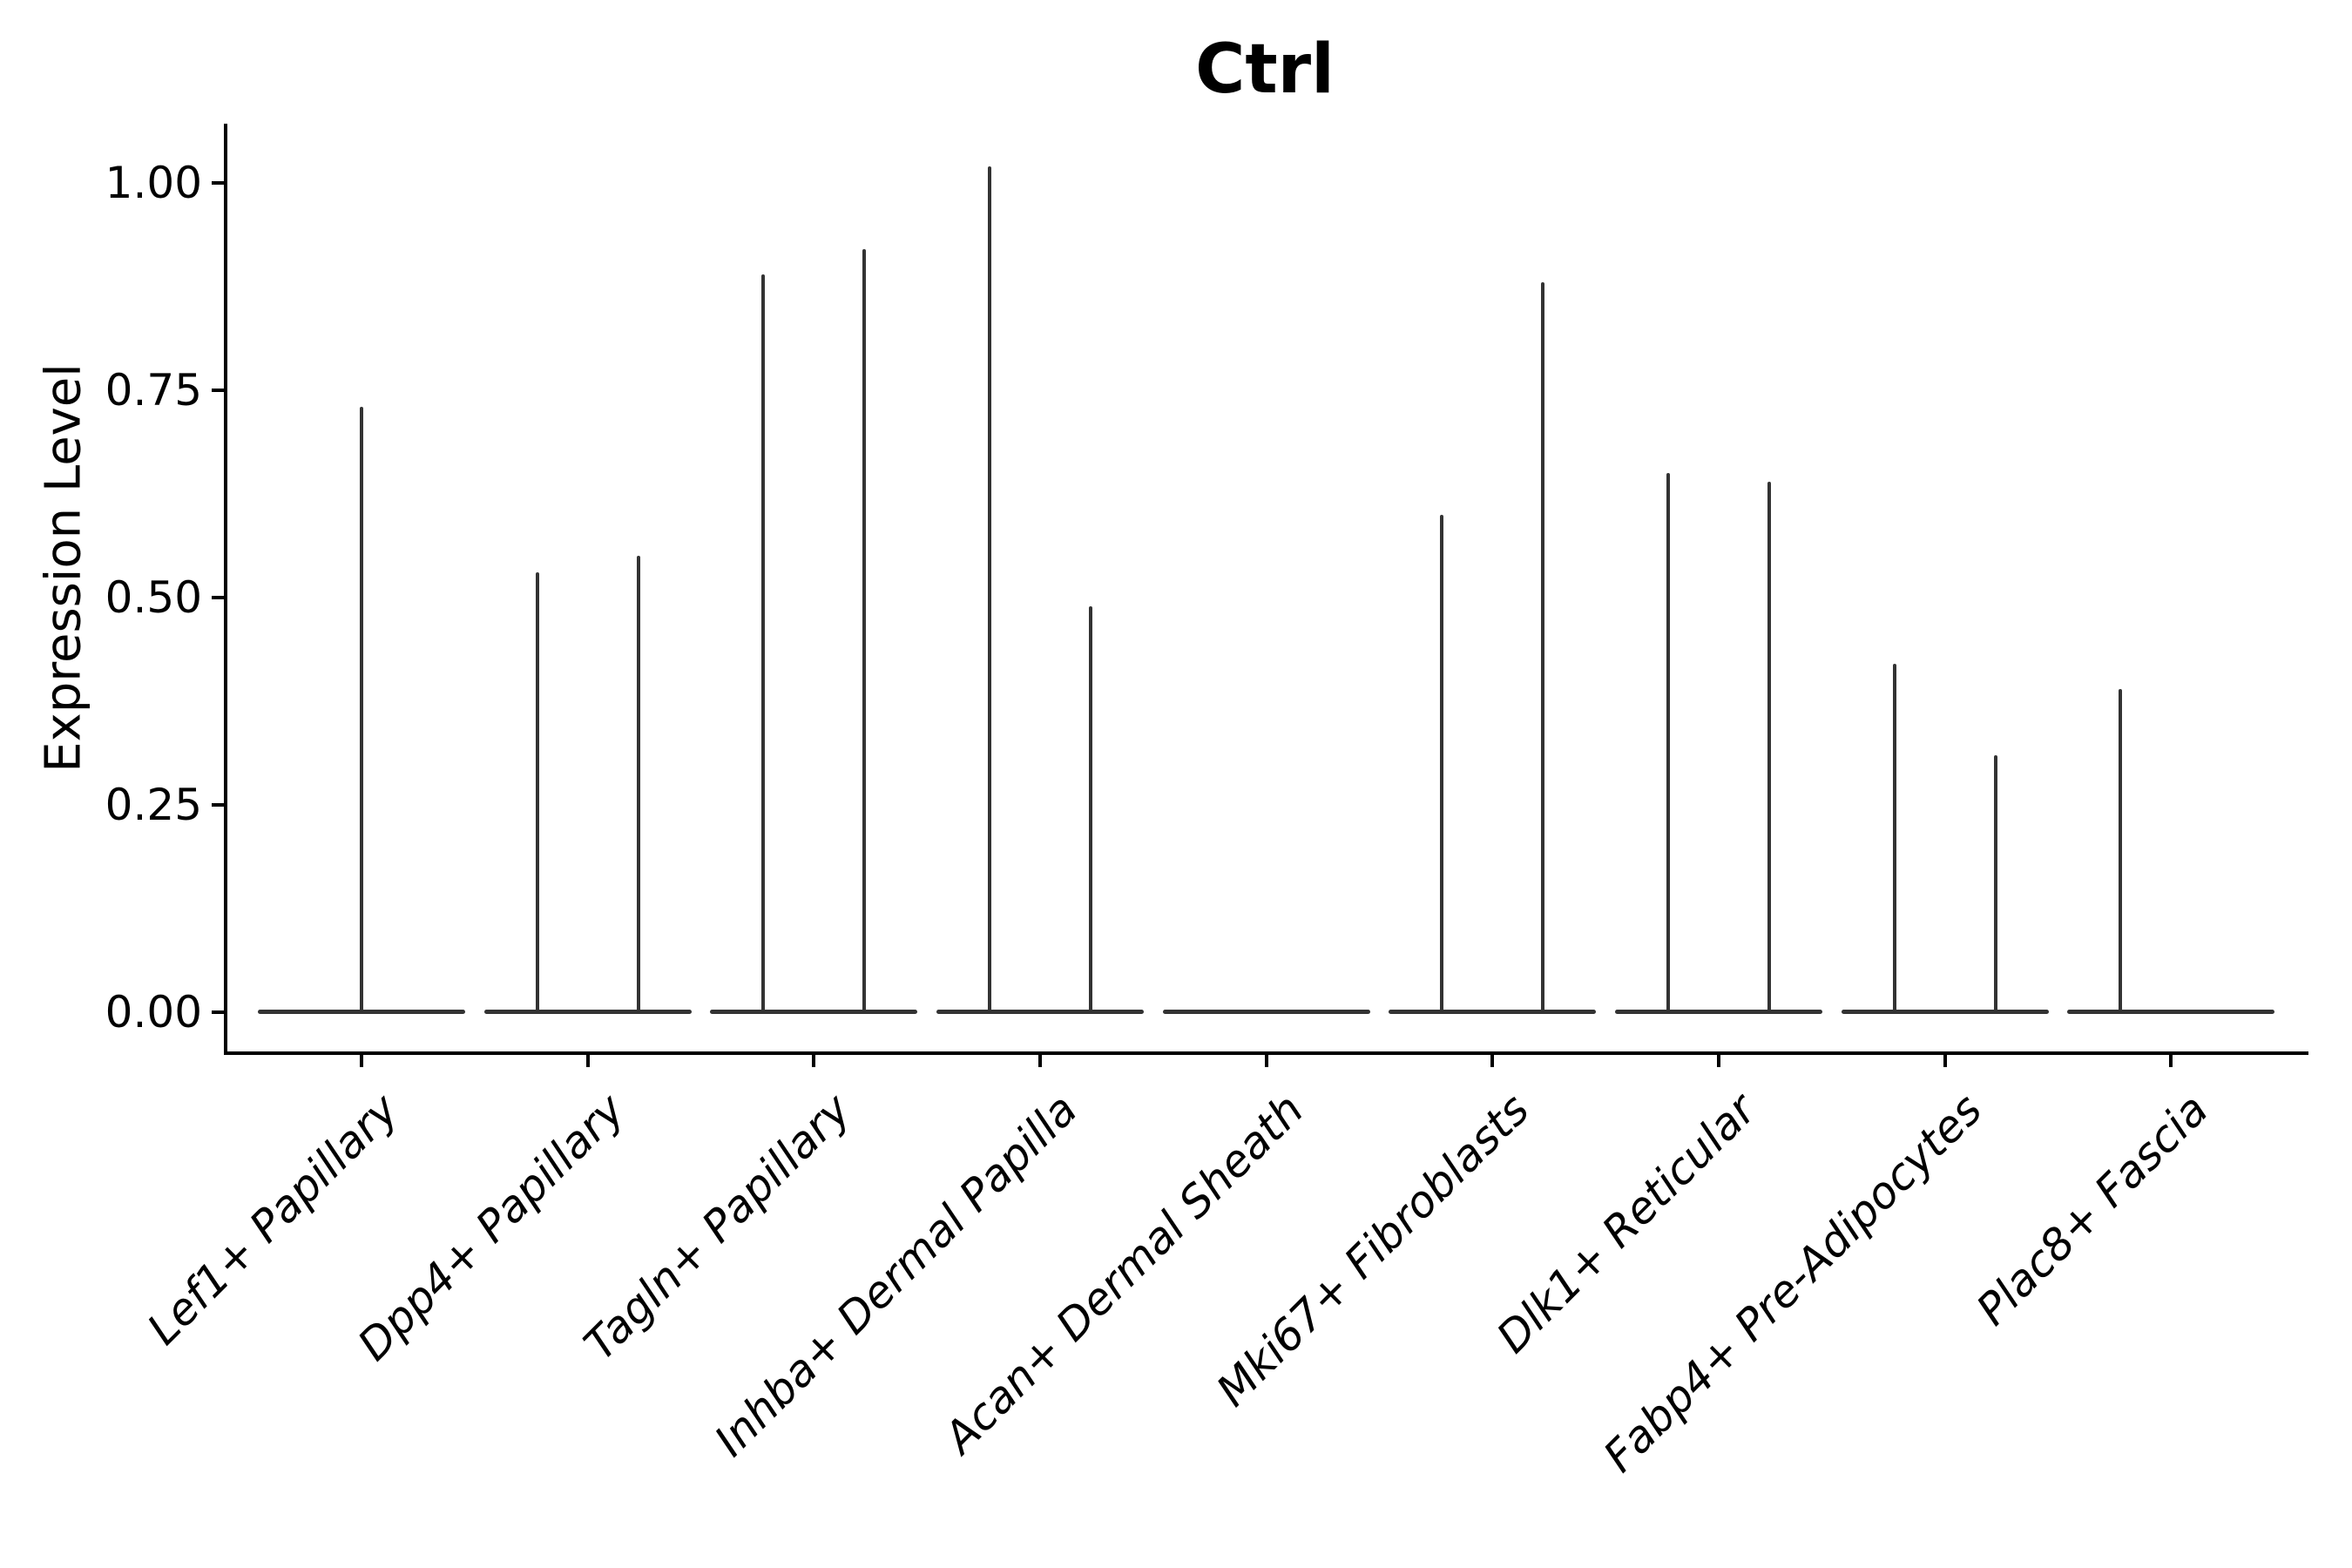 The width and height of the screenshot is (2352, 1568). What do you see at coordinates (153, 805) in the screenshot?
I see `y-tick-label: 0.25` at bounding box center [153, 805].